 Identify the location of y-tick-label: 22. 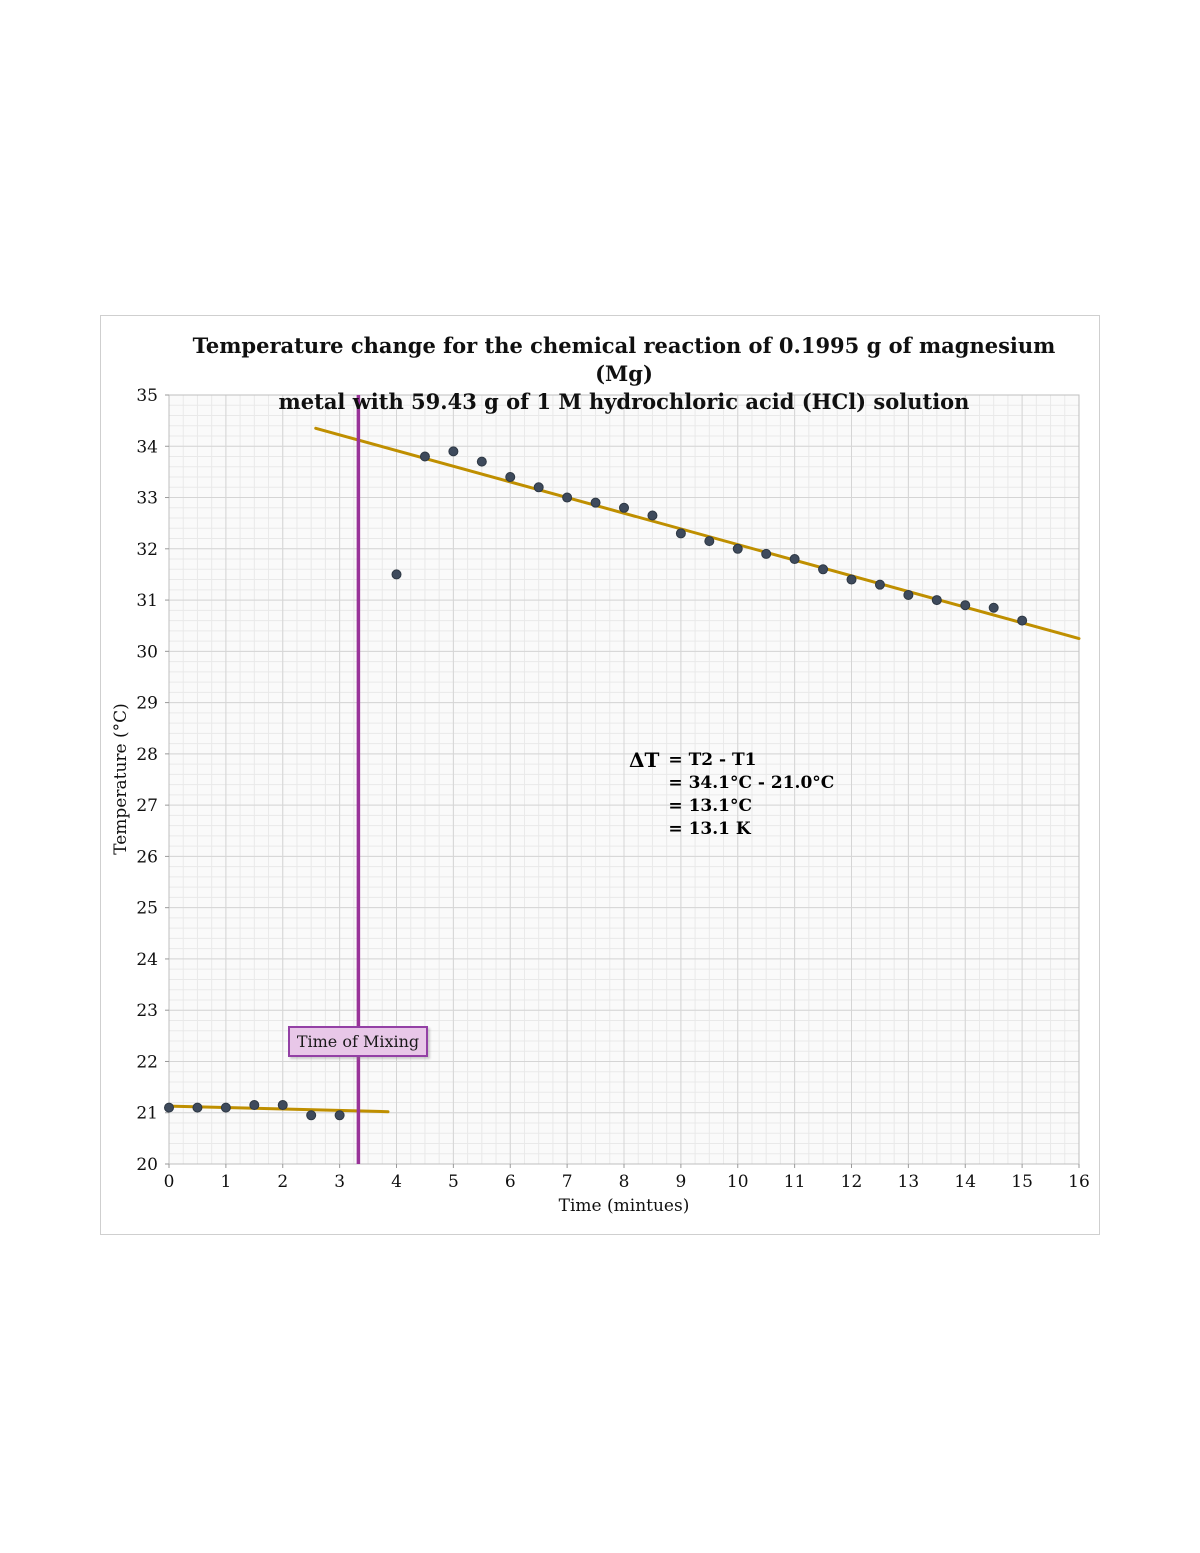
(147, 1062).